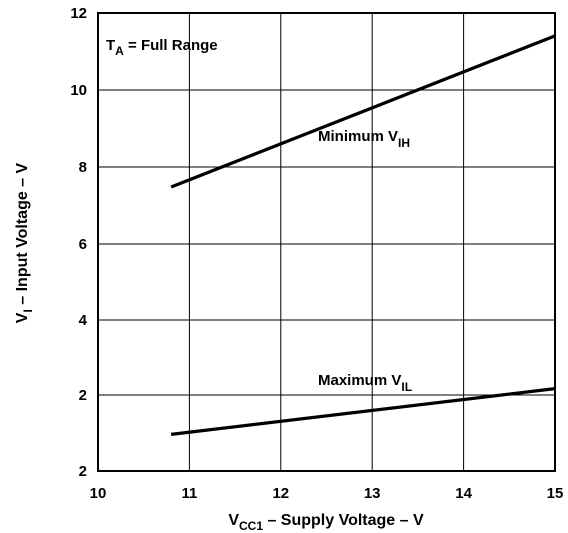 Image resolution: width=568 pixels, height=533 pixels. I want to click on x-tick-label: 13, so click(372, 493).